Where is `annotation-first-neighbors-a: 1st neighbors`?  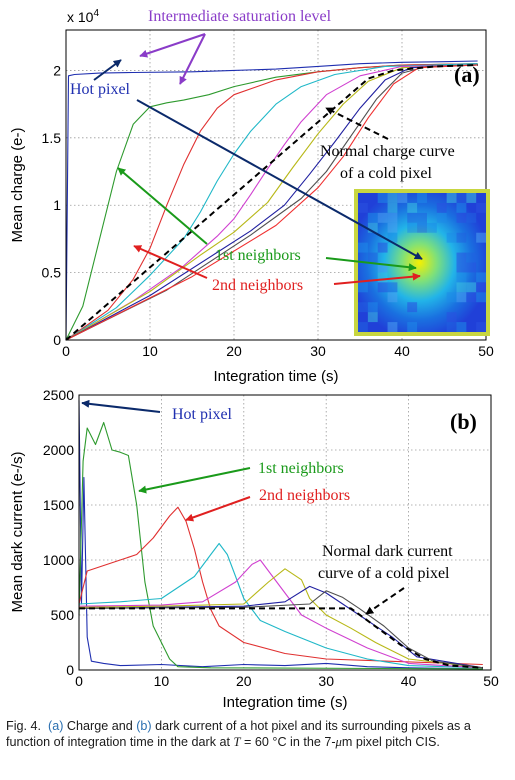
annotation-first-neighbors-a: 1st neighbors is located at coordinates (258, 255).